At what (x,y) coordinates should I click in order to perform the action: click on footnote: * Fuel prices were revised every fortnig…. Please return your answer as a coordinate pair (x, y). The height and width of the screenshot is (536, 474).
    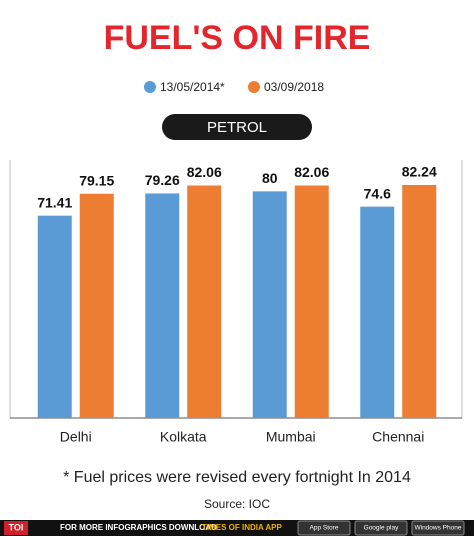
    Looking at the image, I should click on (237, 477).